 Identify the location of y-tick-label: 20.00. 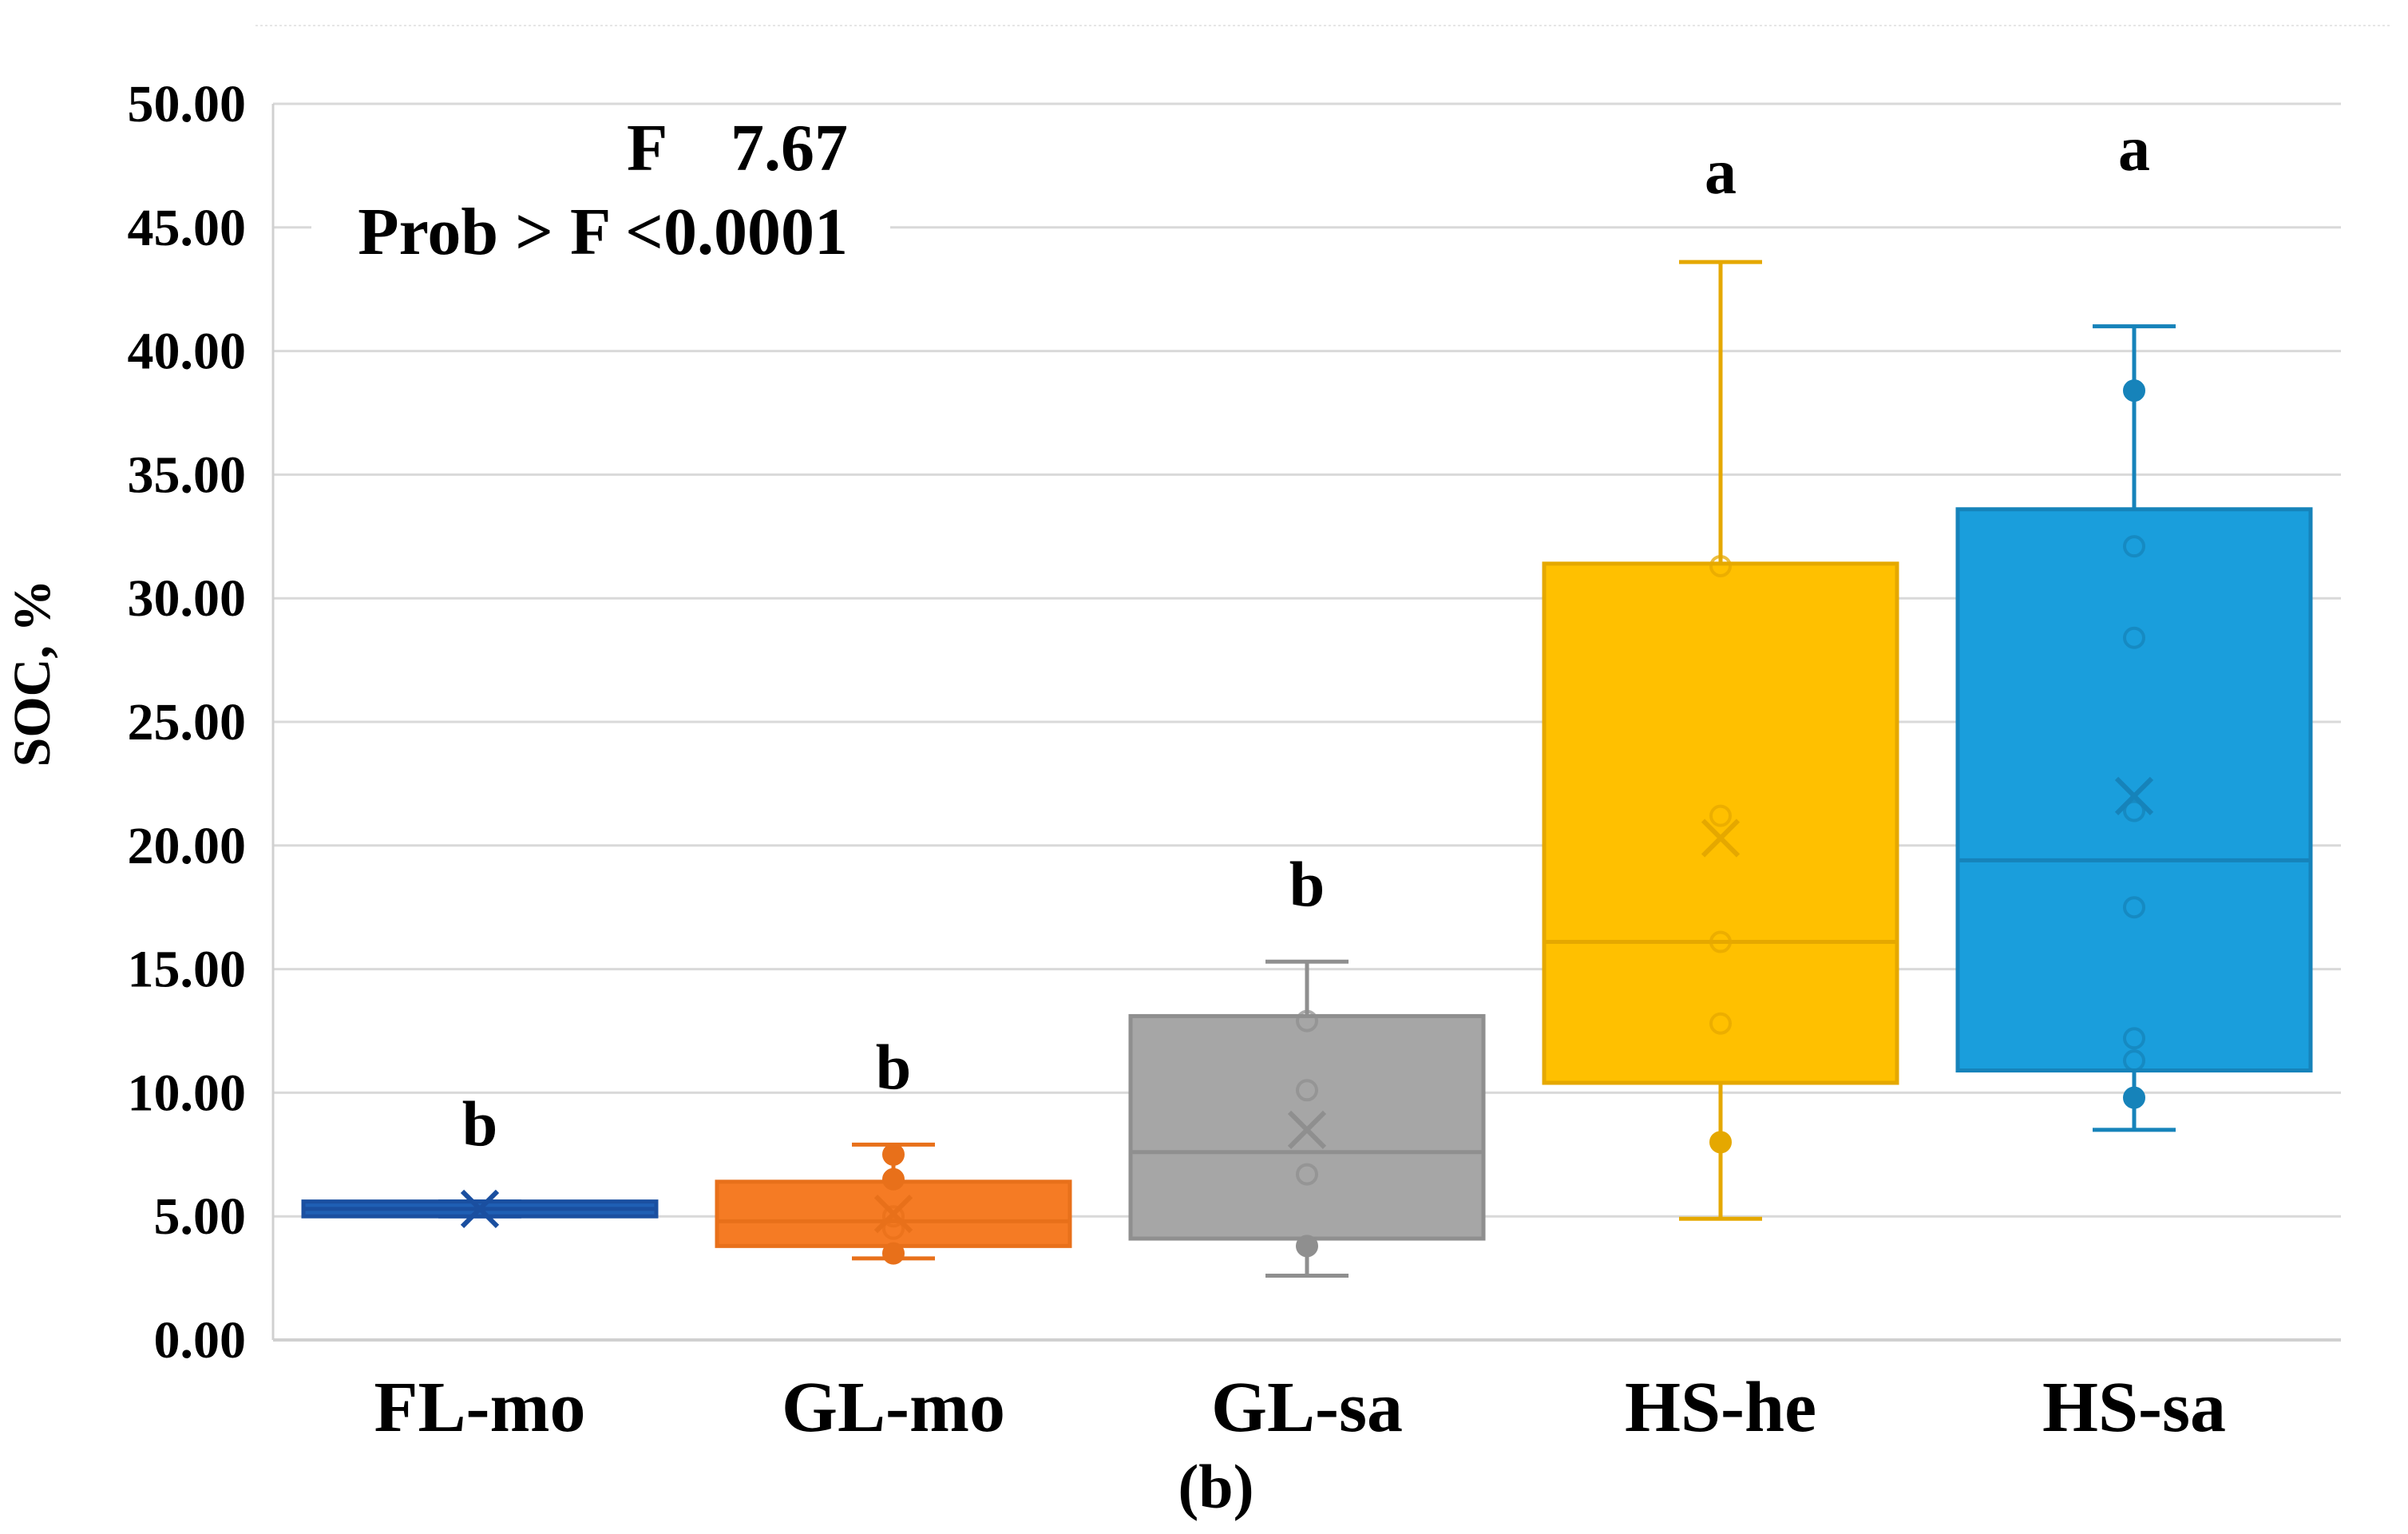
(187, 846).